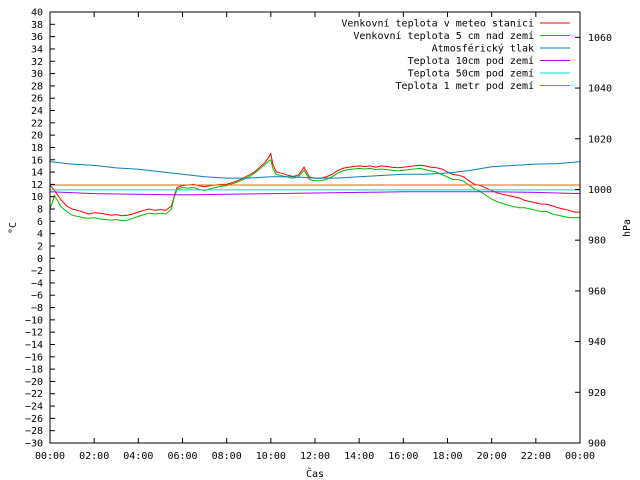  What do you see at coordinates (536, 456) in the screenshot?
I see `x-tick-label: 22:00` at bounding box center [536, 456].